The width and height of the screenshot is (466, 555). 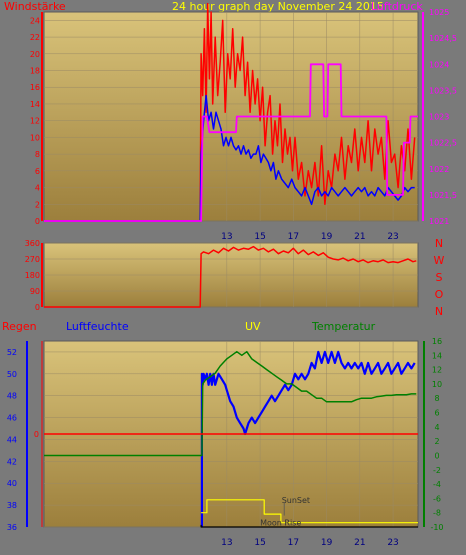 What do you see at coordinates (439, 117) in the screenshot?
I see `y-tick-label-pressure: 1023` at bounding box center [439, 117].